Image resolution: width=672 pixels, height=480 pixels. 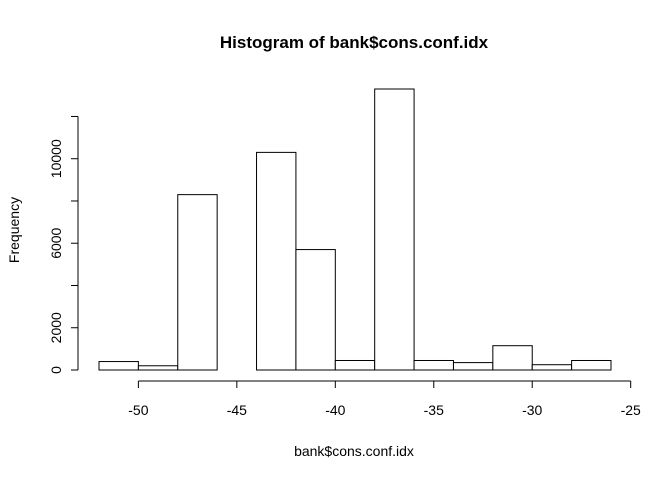 I want to click on y-tick-label-2: 6000, so click(x=56, y=242).